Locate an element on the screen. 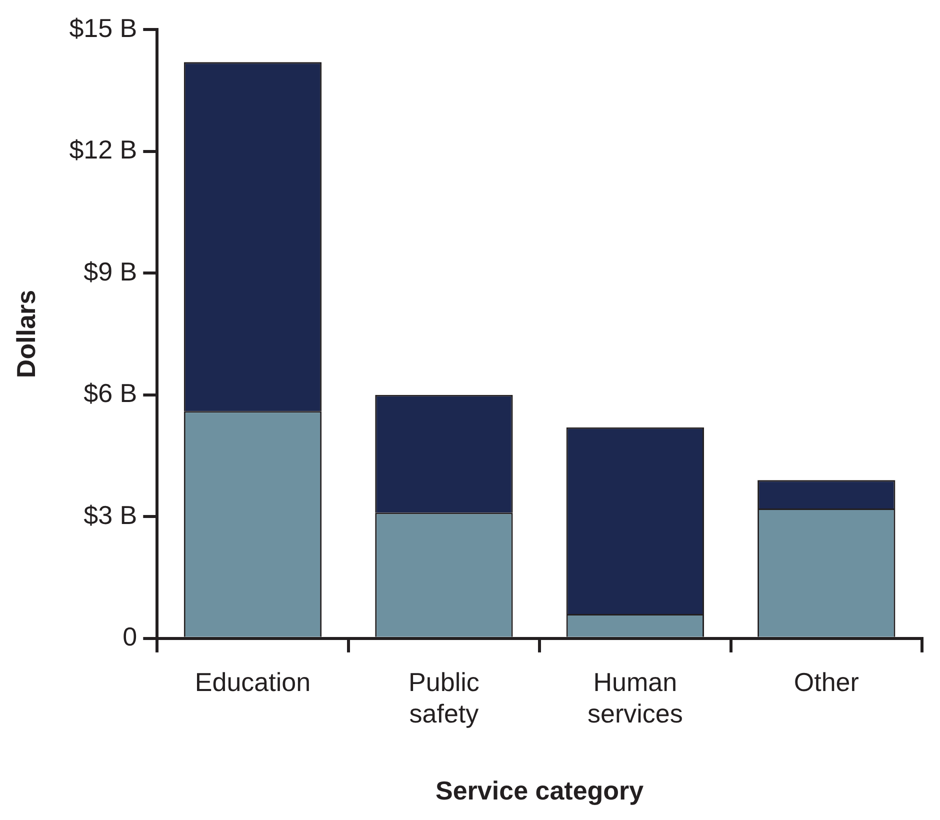 The height and width of the screenshot is (820, 940). y-axis-title: Dollars is located at coordinates (25, 334).